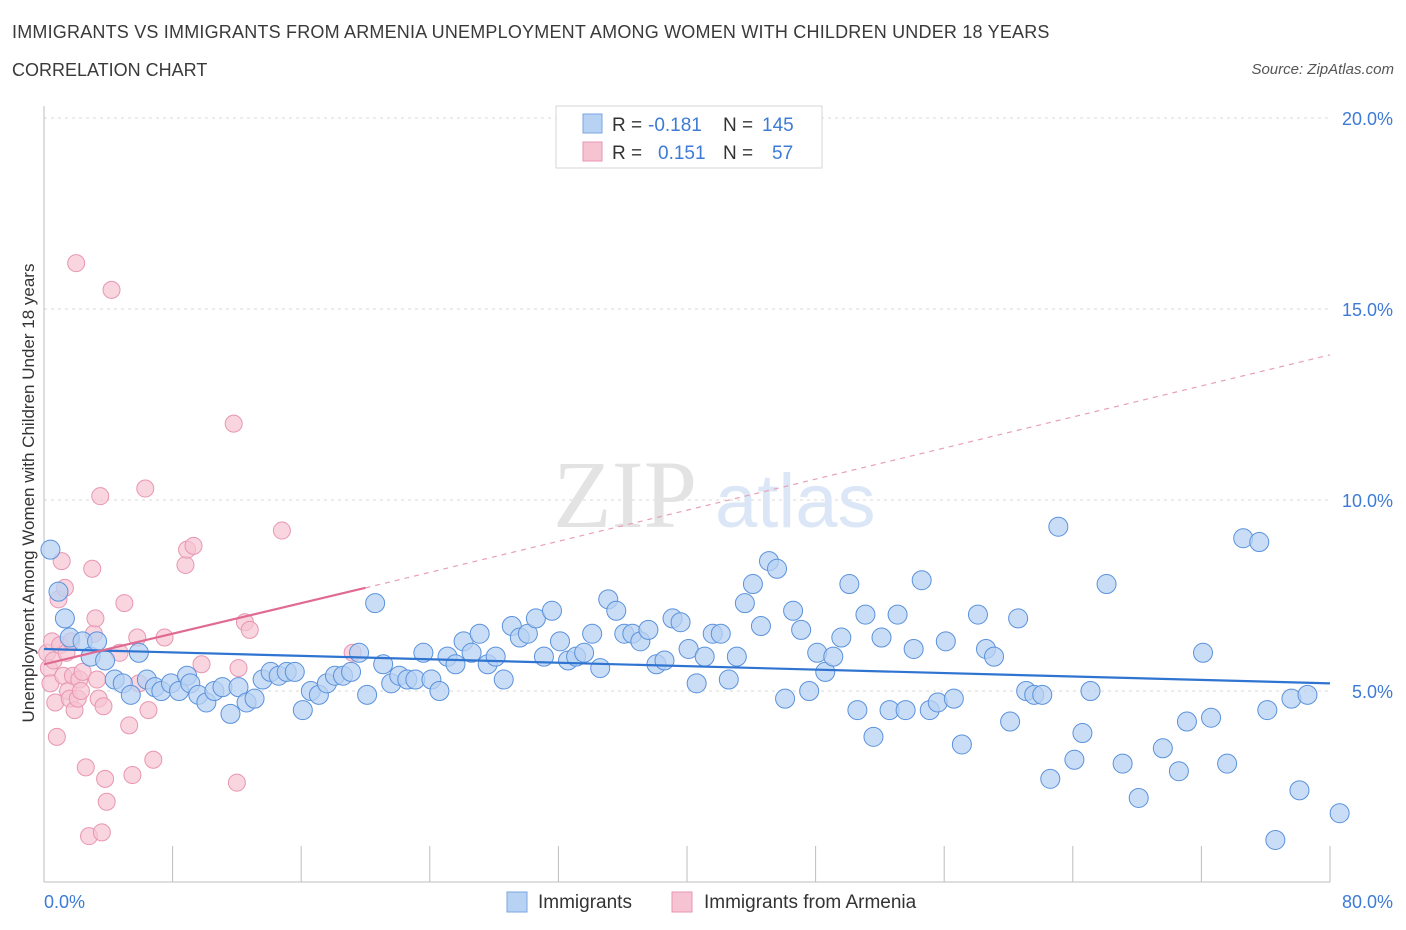 The height and width of the screenshot is (930, 1406). What do you see at coordinates (1367, 119) in the screenshot?
I see `y-tick-label: 20.0%` at bounding box center [1367, 119].